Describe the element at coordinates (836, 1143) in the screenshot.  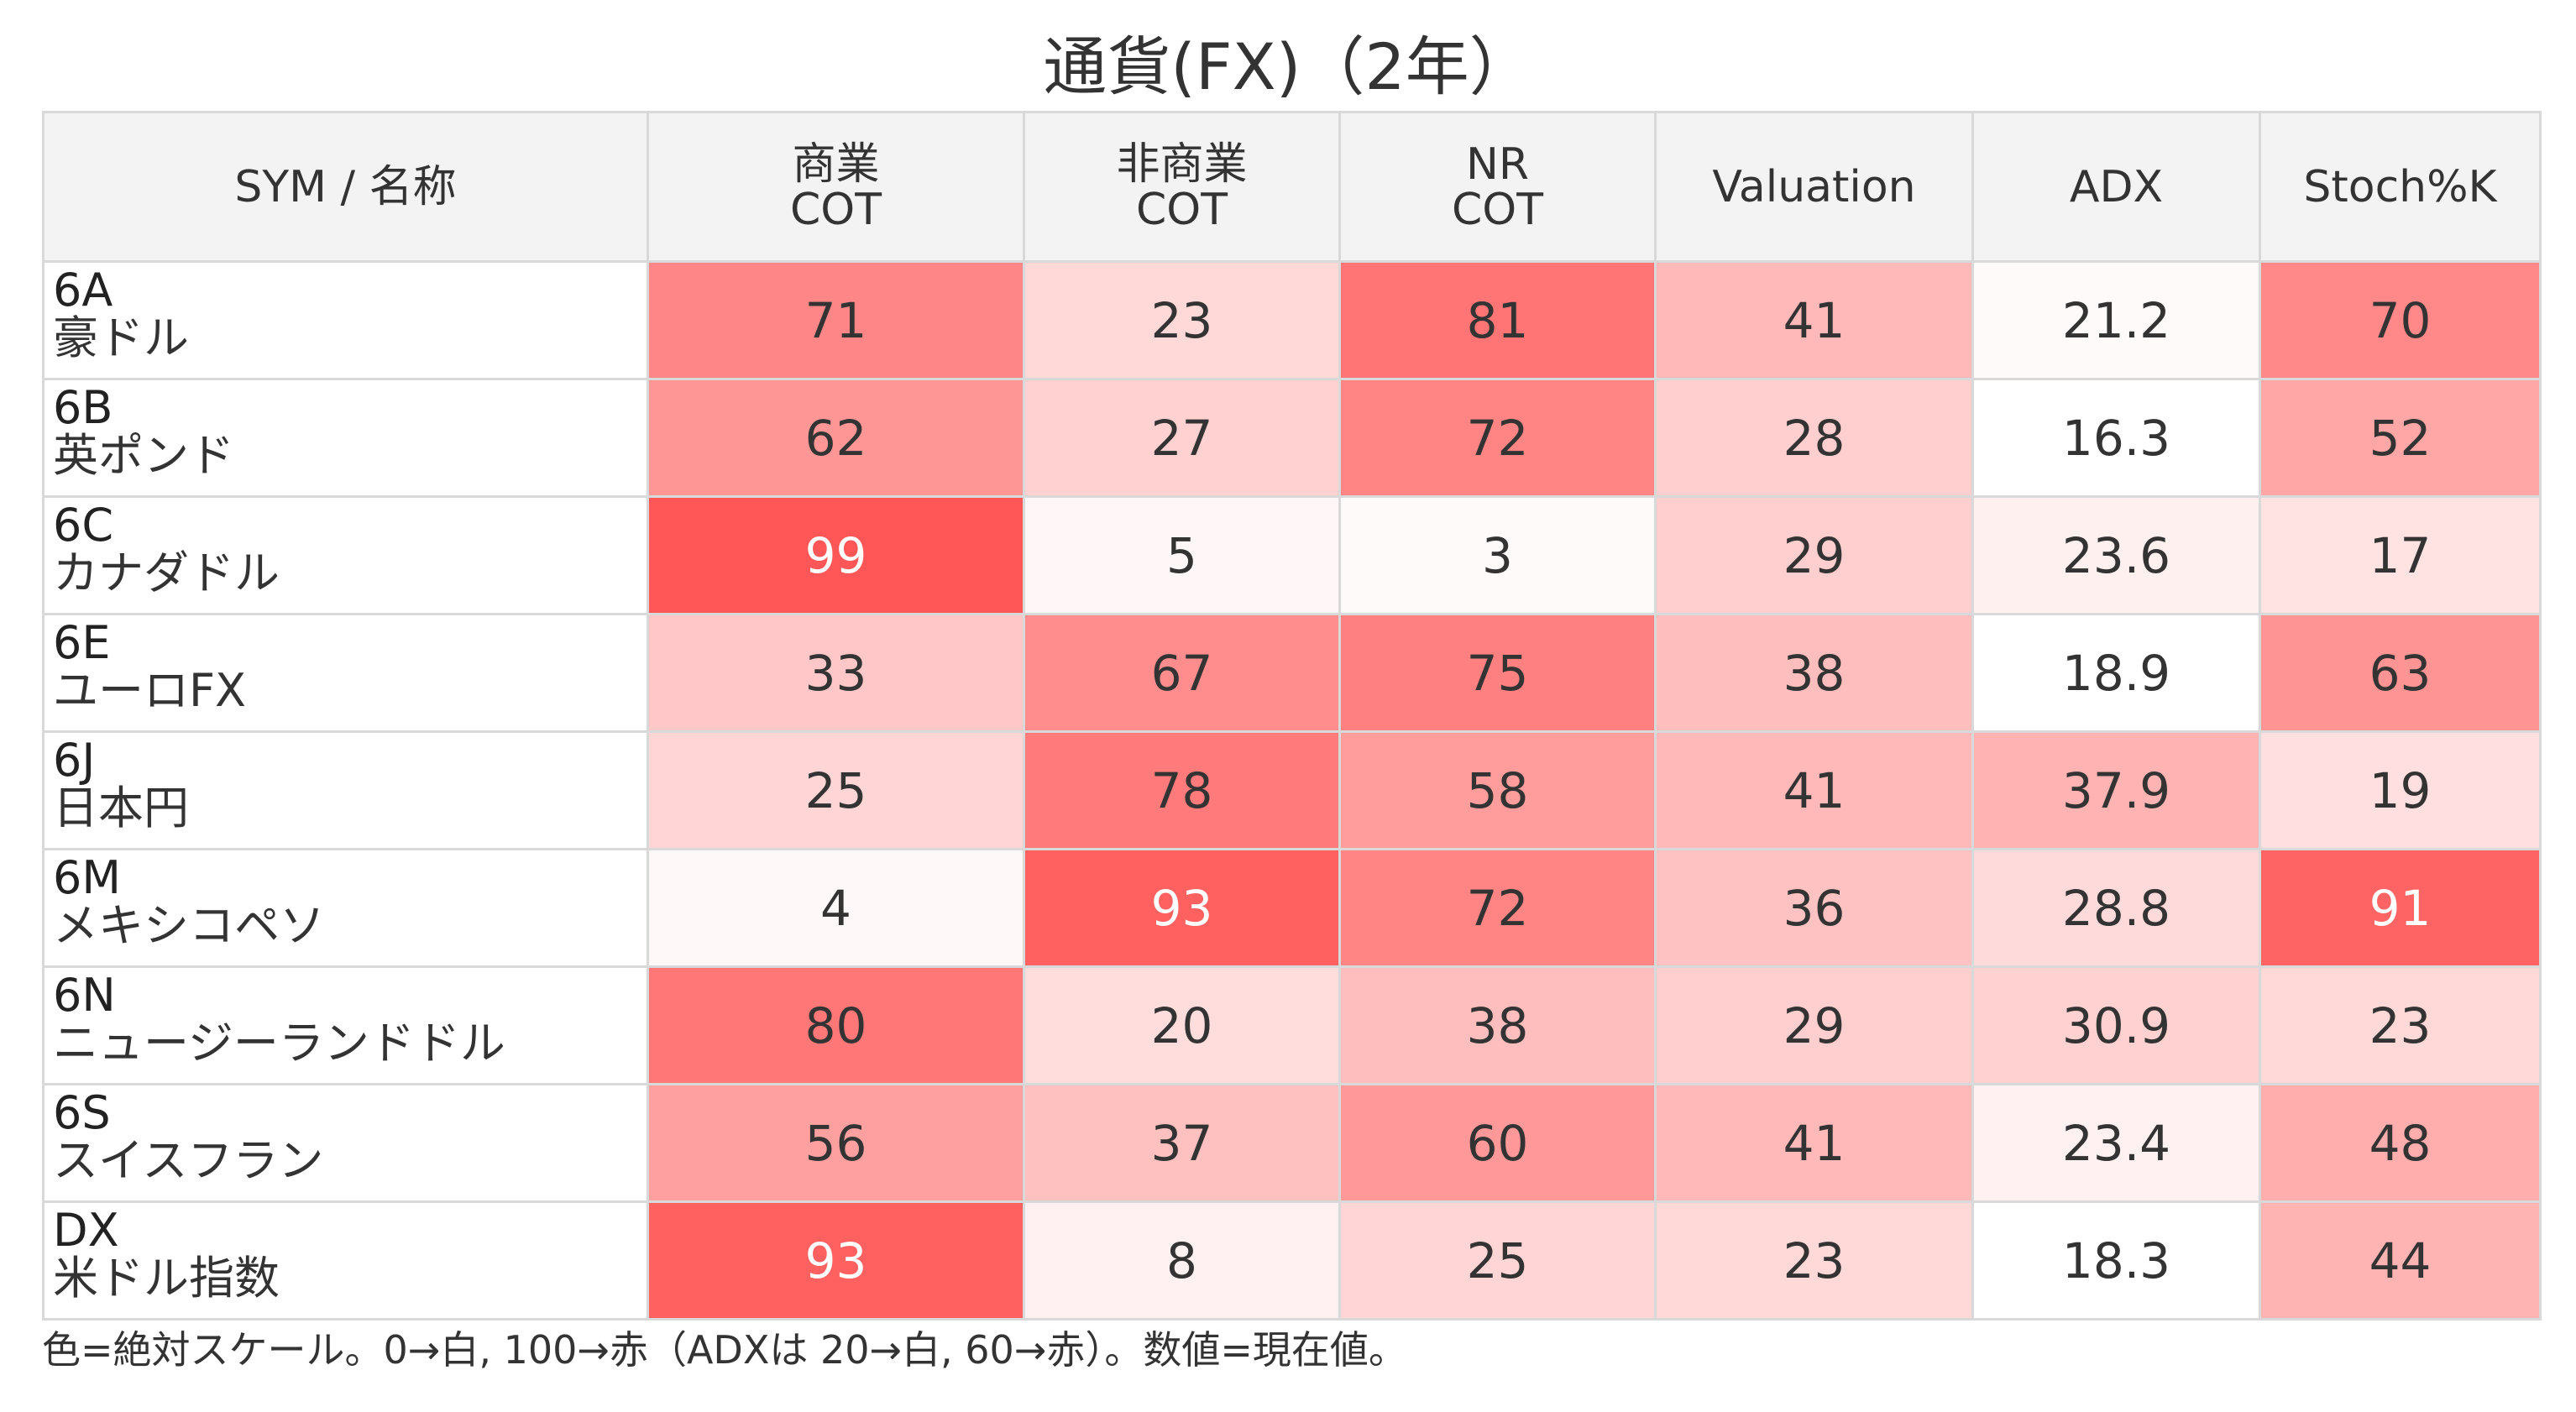
I see `cell-commercial-cot: 56` at that location.